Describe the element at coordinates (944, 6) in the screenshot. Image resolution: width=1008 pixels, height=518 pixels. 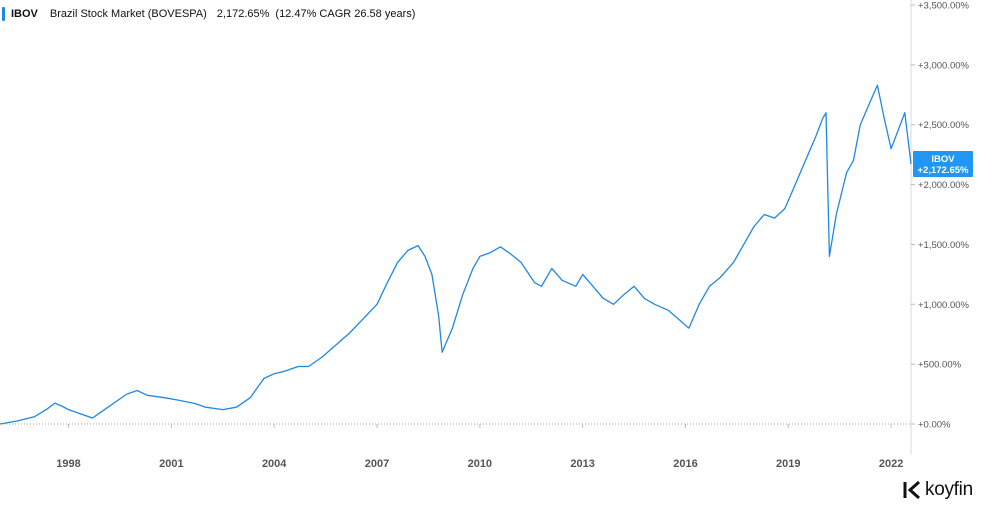
I see `y-tick-label: +3,500.00%` at that location.